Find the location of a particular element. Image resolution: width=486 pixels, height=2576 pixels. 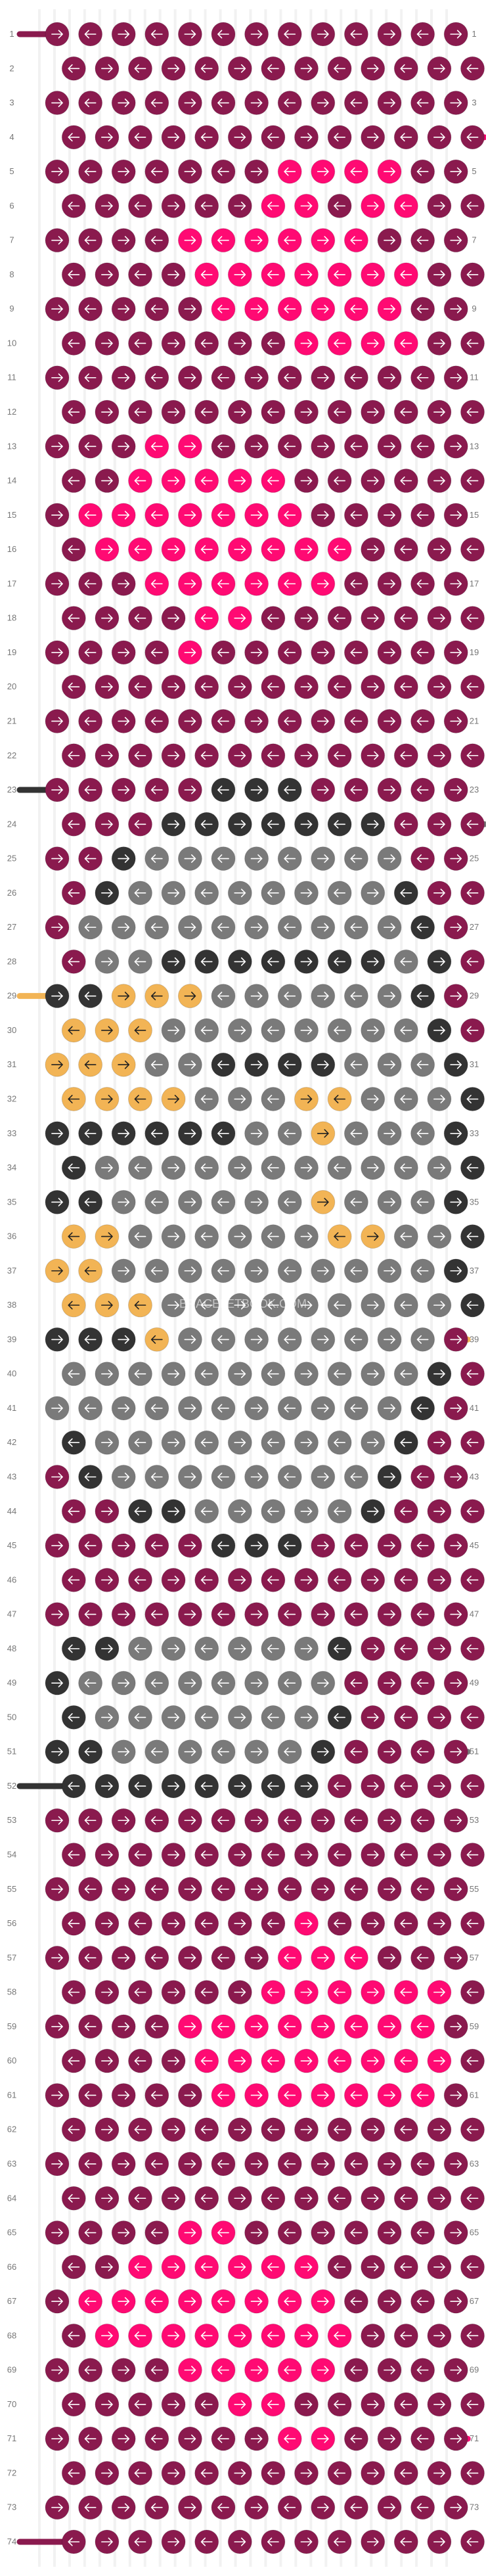

row-number-left: 22 is located at coordinates (11, 755).